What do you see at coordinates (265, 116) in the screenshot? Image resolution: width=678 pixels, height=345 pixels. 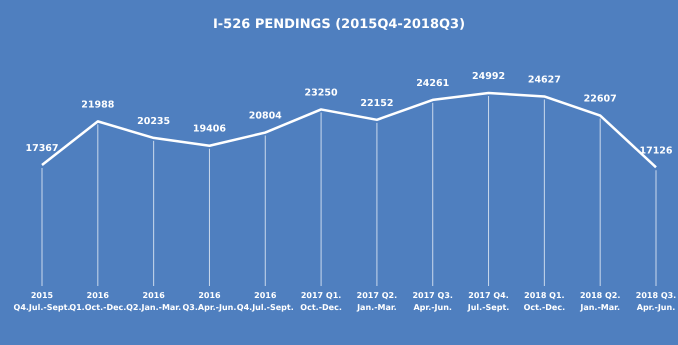 I see `data-label: 20804` at bounding box center [265, 116].